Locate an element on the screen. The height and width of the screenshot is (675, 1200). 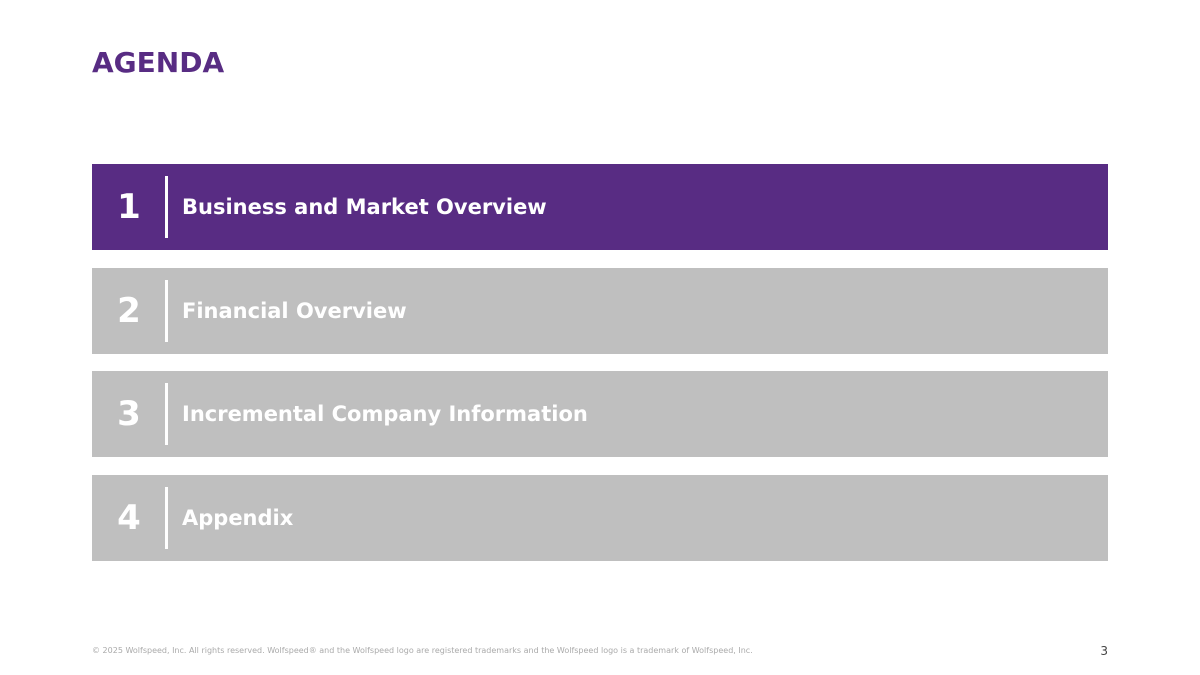
item-number: 3 is located at coordinates (129, 414).